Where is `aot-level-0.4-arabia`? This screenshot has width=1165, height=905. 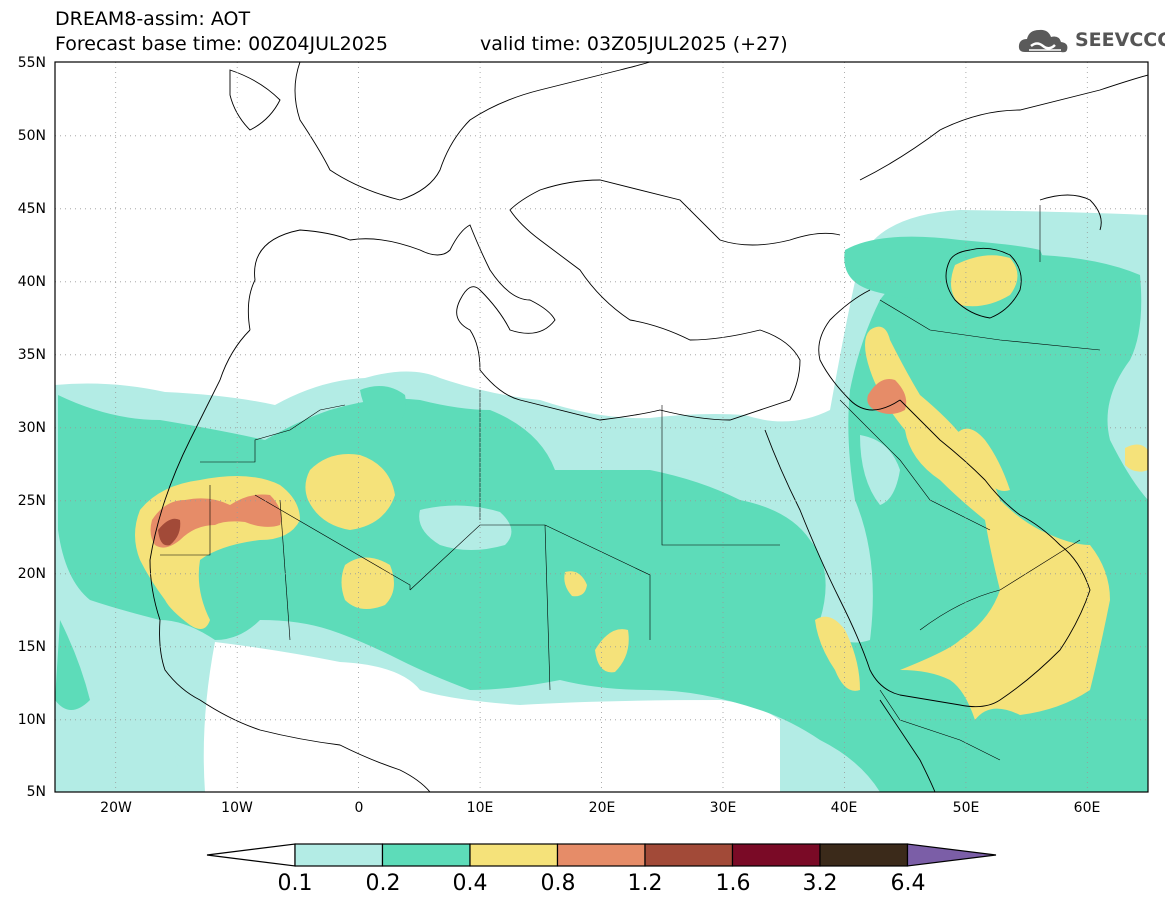 aot-level-0.4-arabia is located at coordinates (987, 523).